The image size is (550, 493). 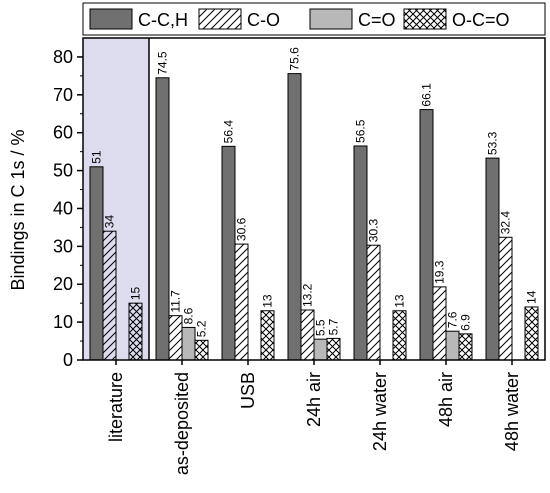 What do you see at coordinates (295, 59) in the screenshot?
I see `data-label: 75.6` at bounding box center [295, 59].